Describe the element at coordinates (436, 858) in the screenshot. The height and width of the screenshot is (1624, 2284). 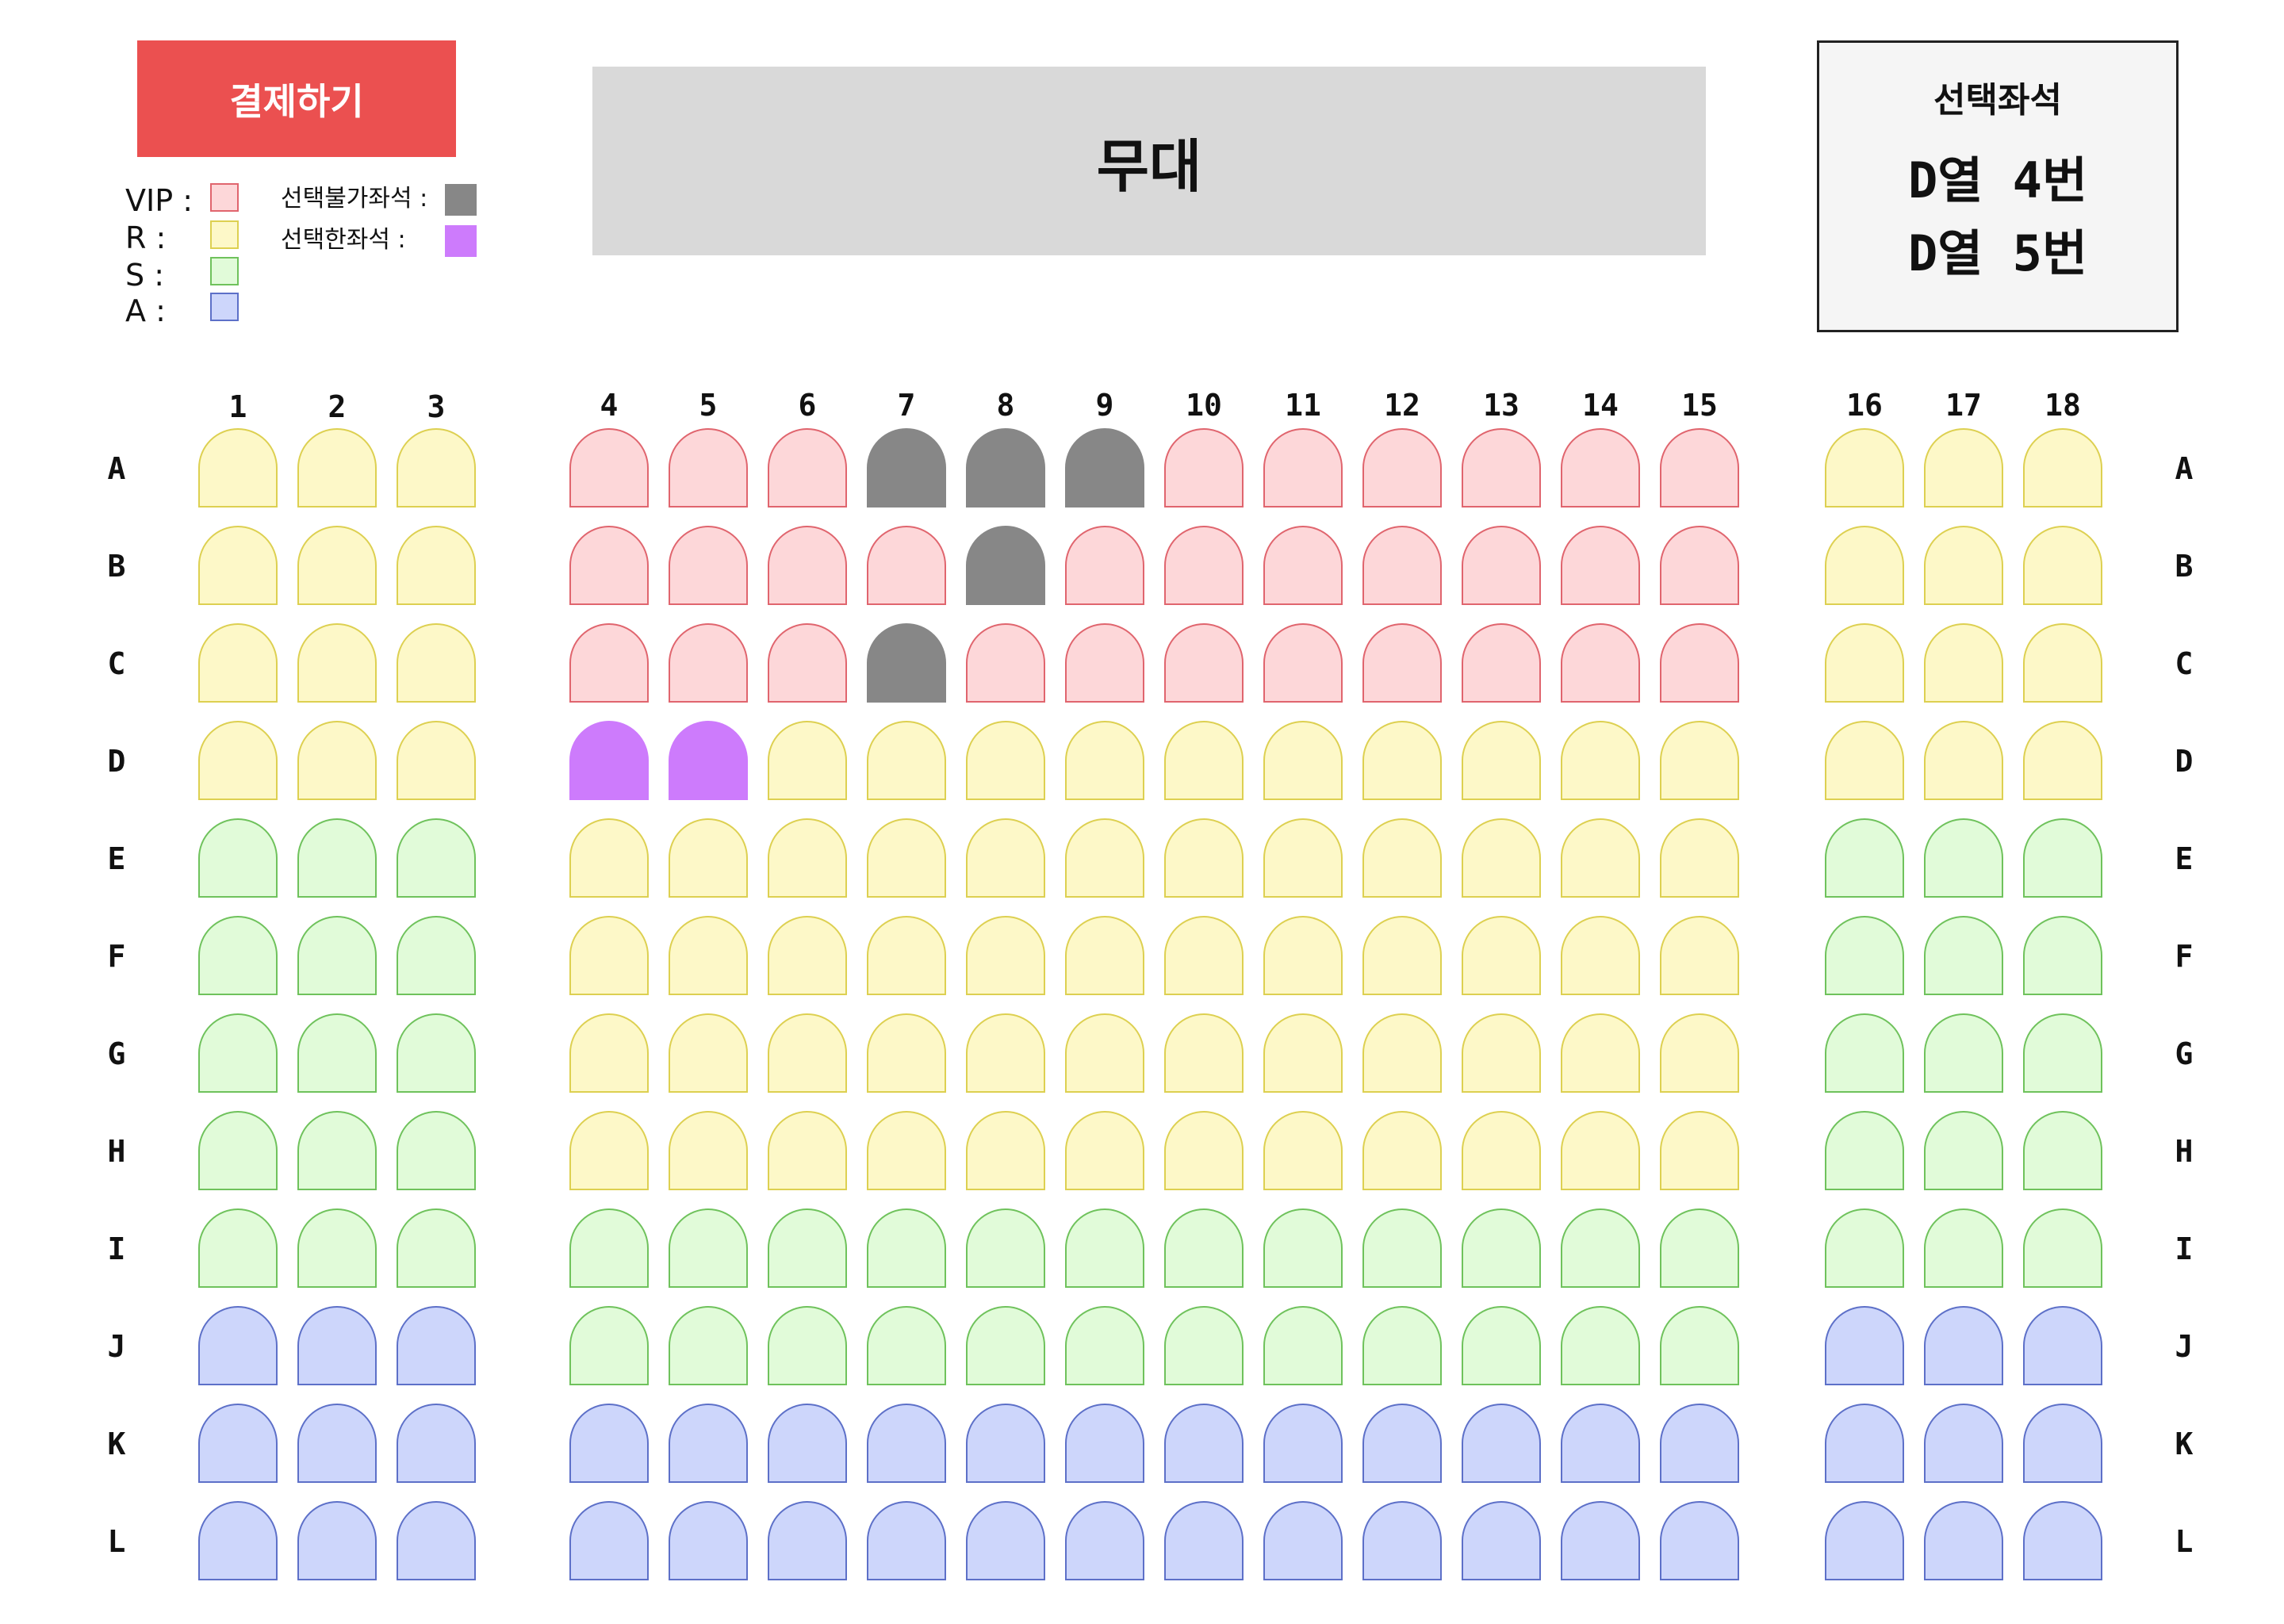
I see `seat-E3` at that location.